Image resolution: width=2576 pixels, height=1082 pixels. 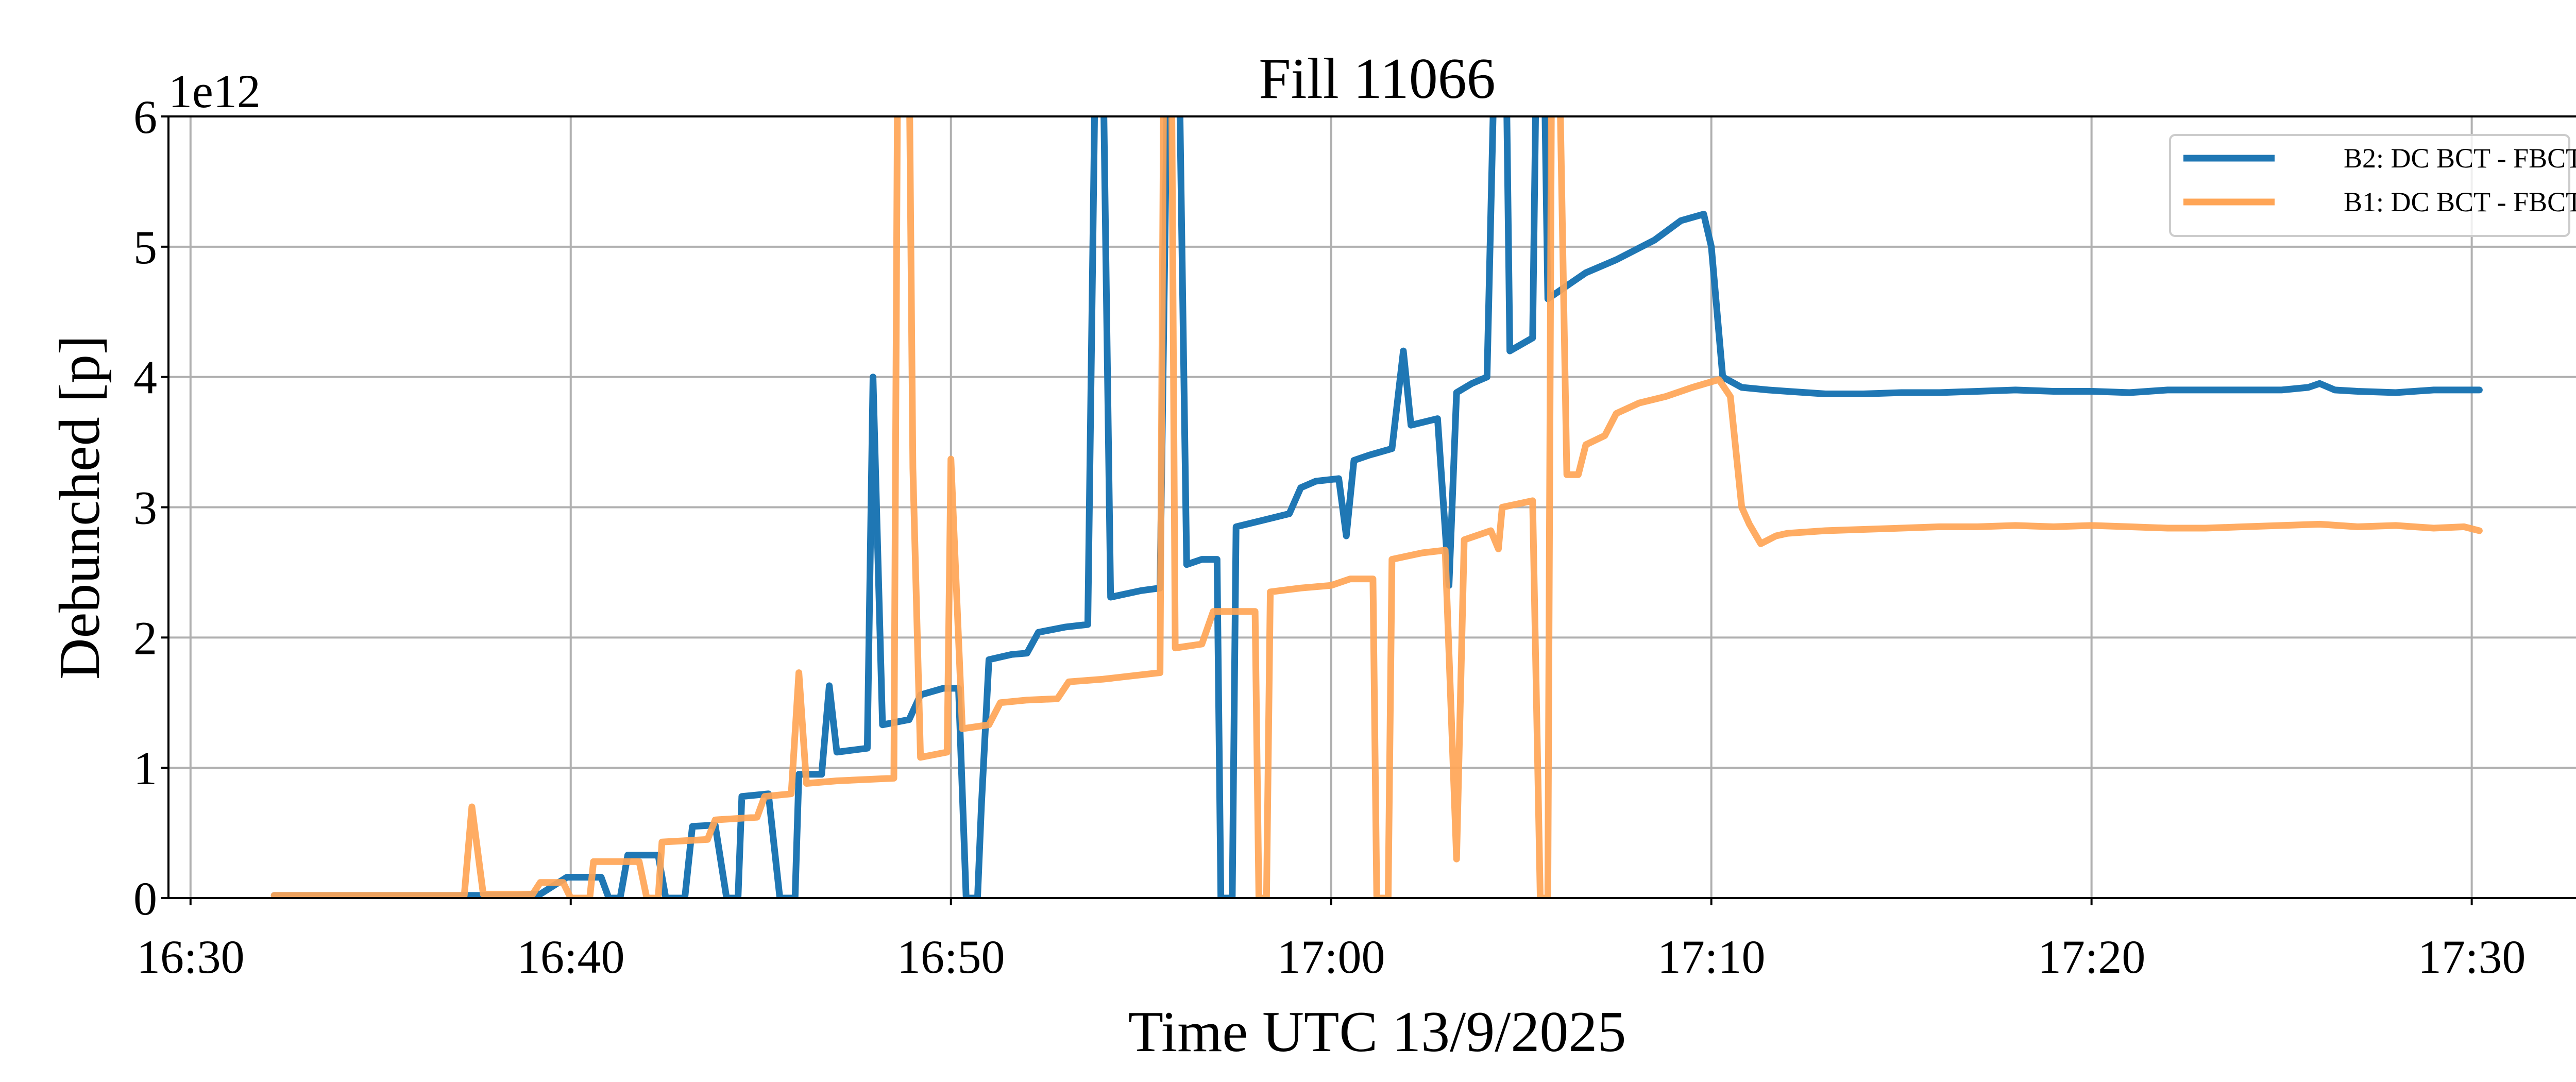 What do you see at coordinates (1377, 79) in the screenshot?
I see `chart-title: Fill 11066` at bounding box center [1377, 79].